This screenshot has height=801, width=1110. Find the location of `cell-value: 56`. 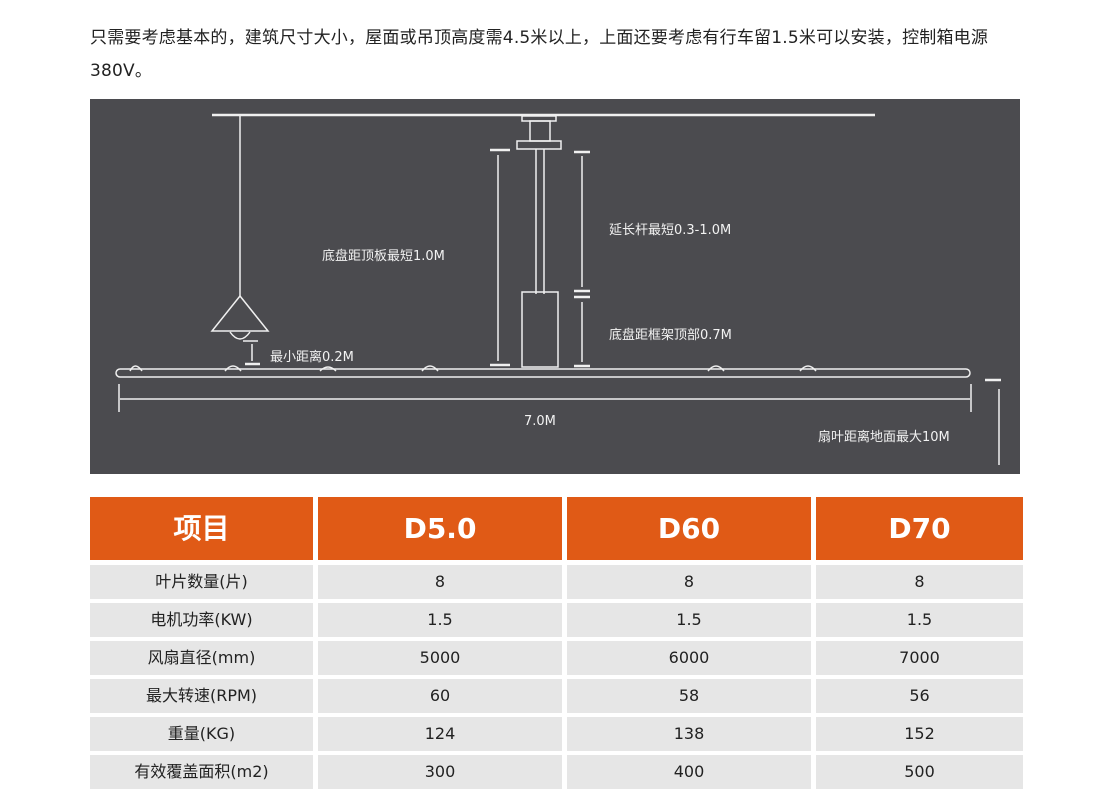

cell-value: 56 is located at coordinates (919, 696).